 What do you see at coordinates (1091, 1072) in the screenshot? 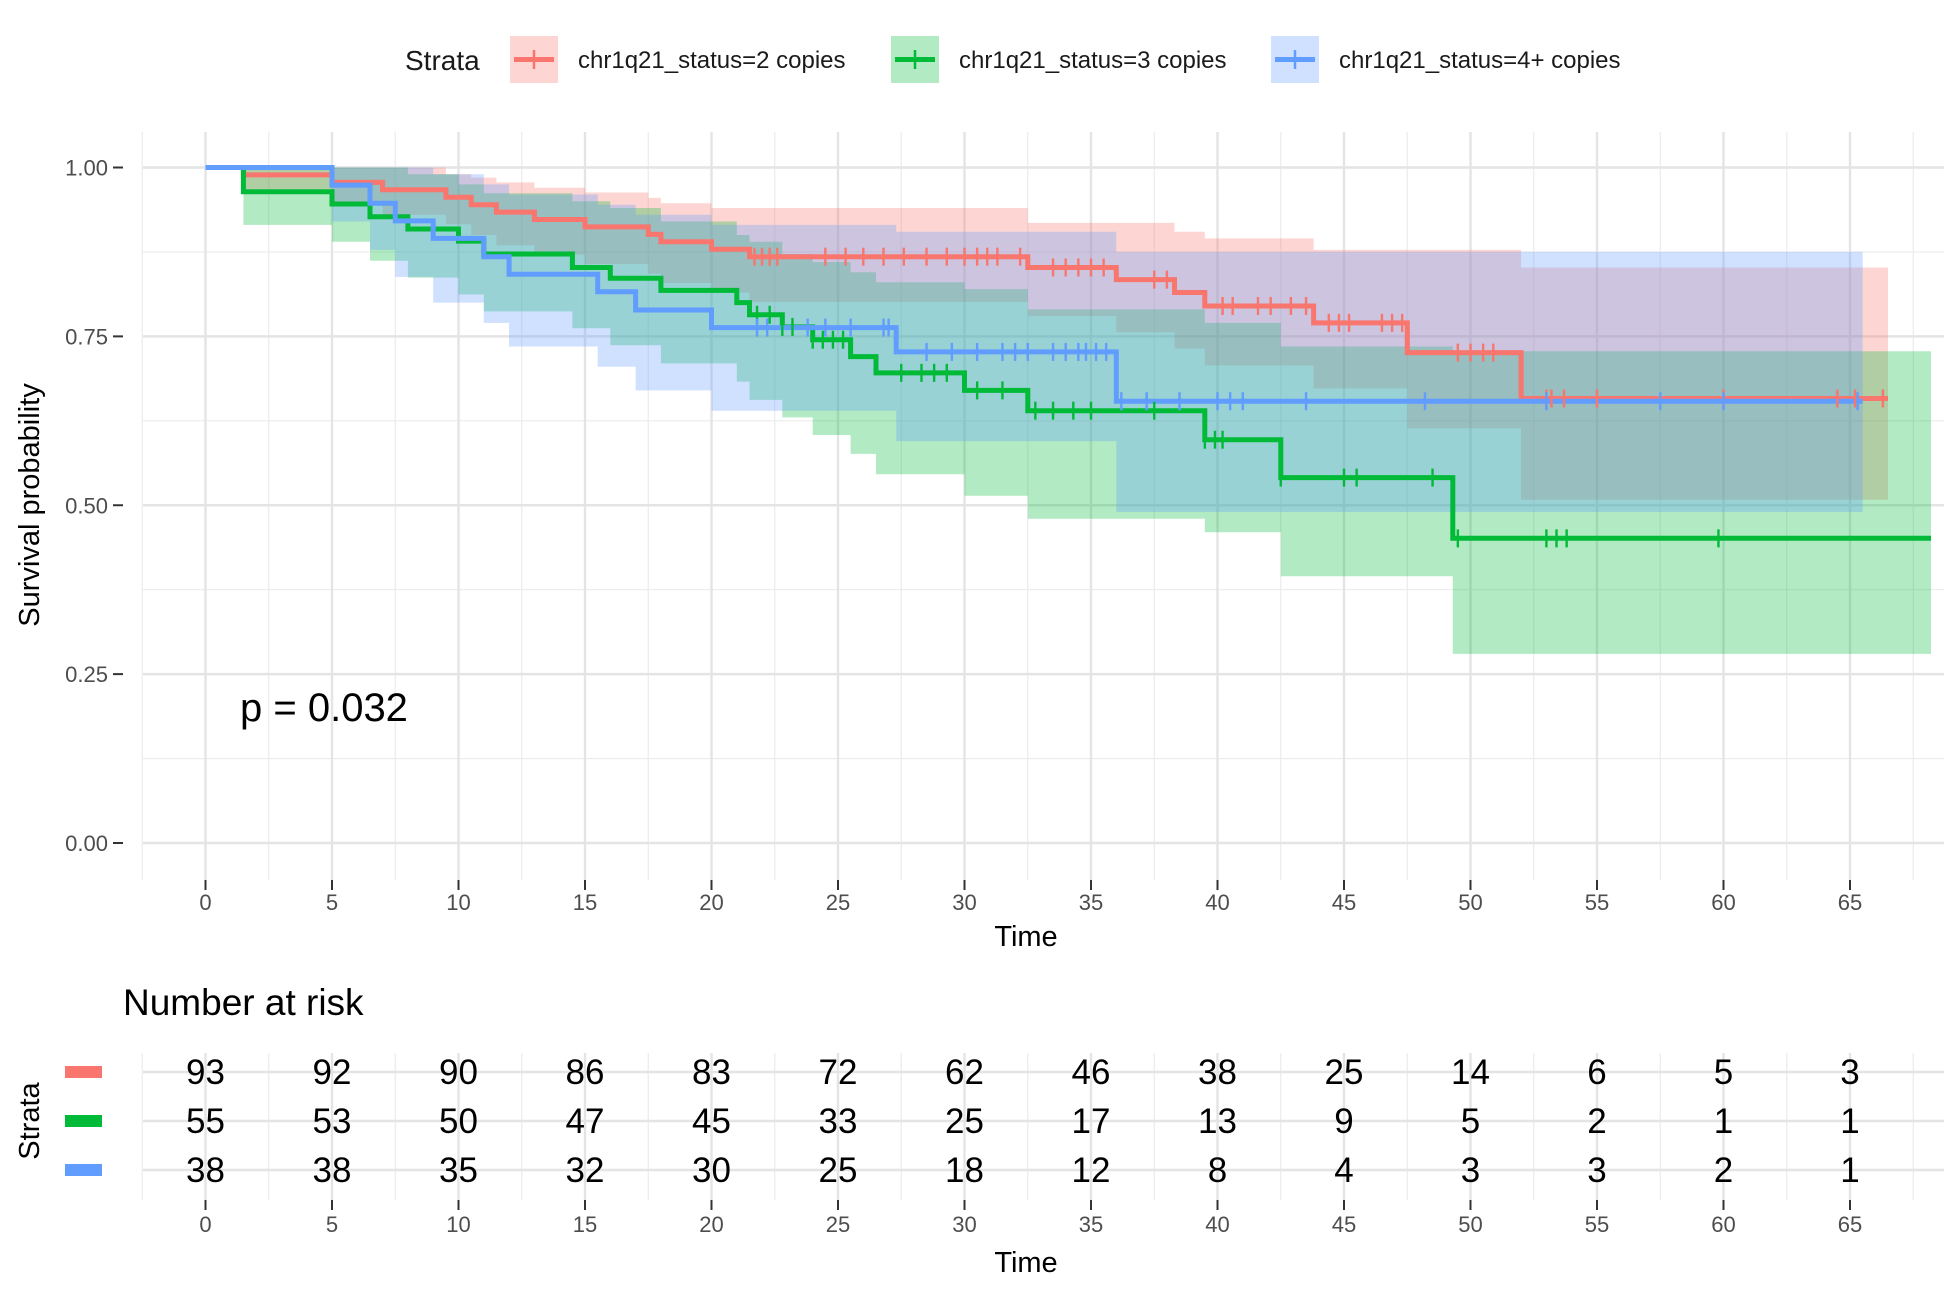
I see `risk-count: 46` at bounding box center [1091, 1072].